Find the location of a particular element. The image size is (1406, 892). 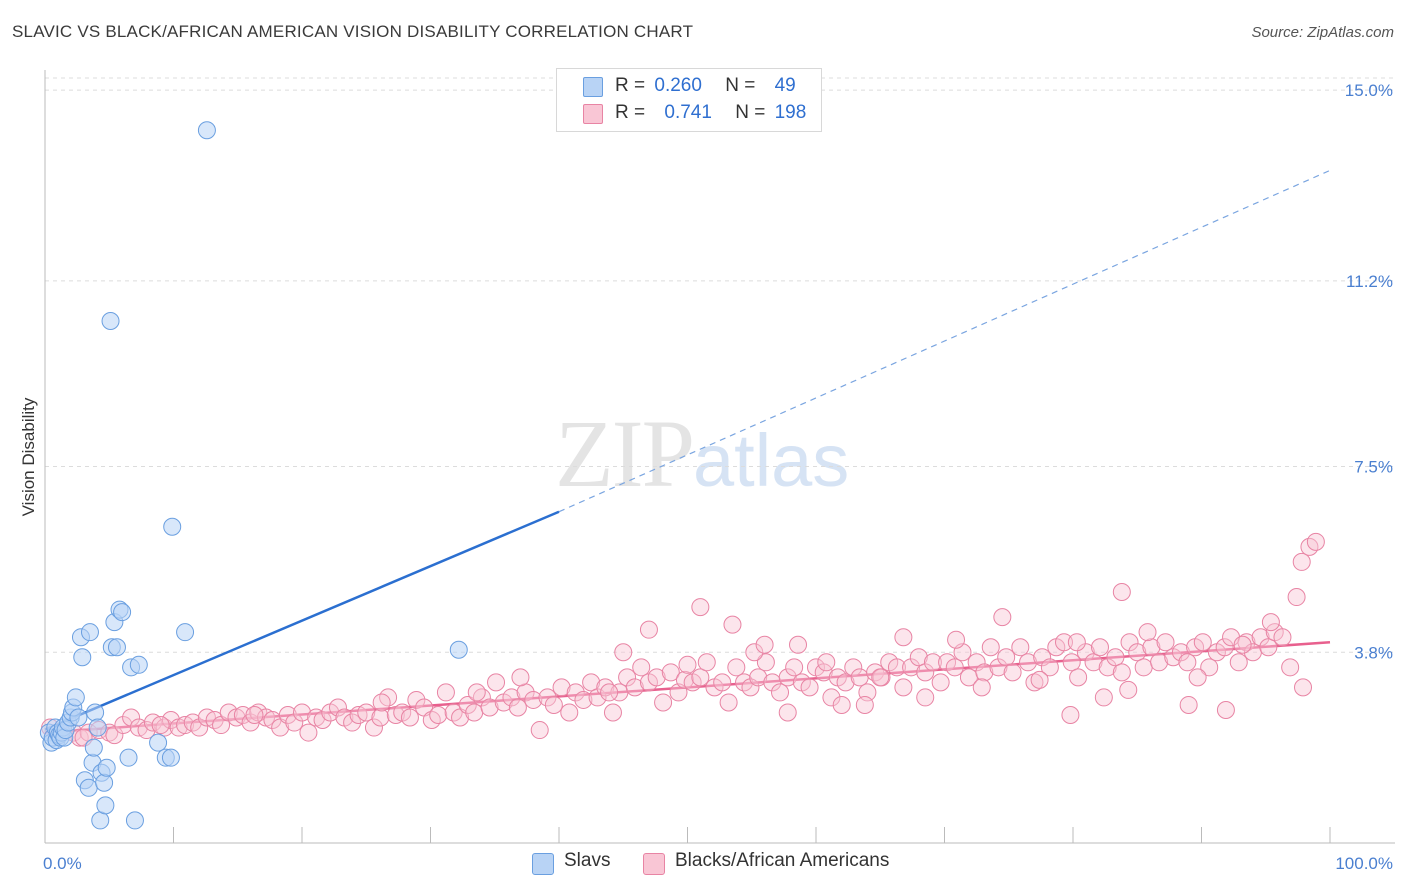

trend-line-slavs is located at coordinates (302, 620).